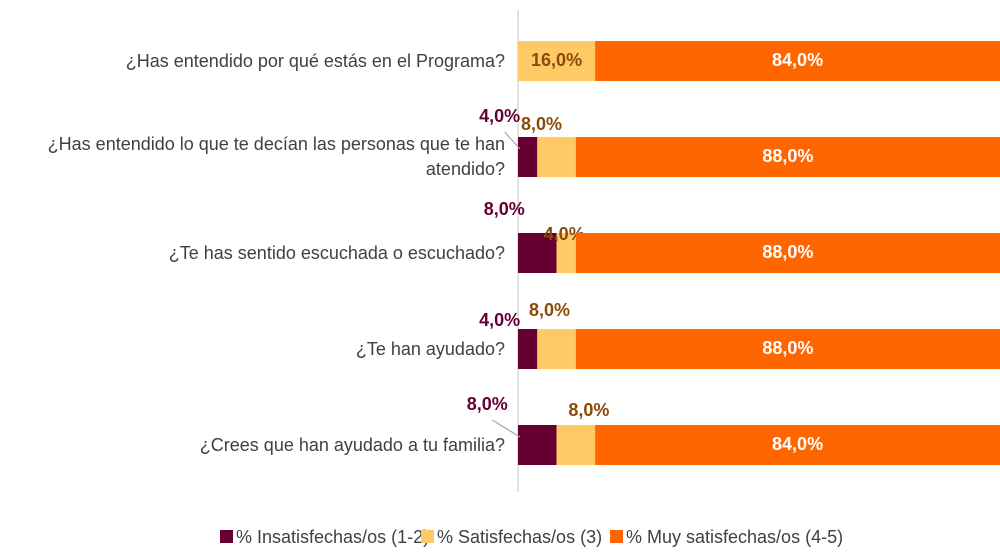 The width and height of the screenshot is (1000, 560). I want to click on category-label-box: ¿Crees que han ayudado a tu familia?, so click(352, 444).